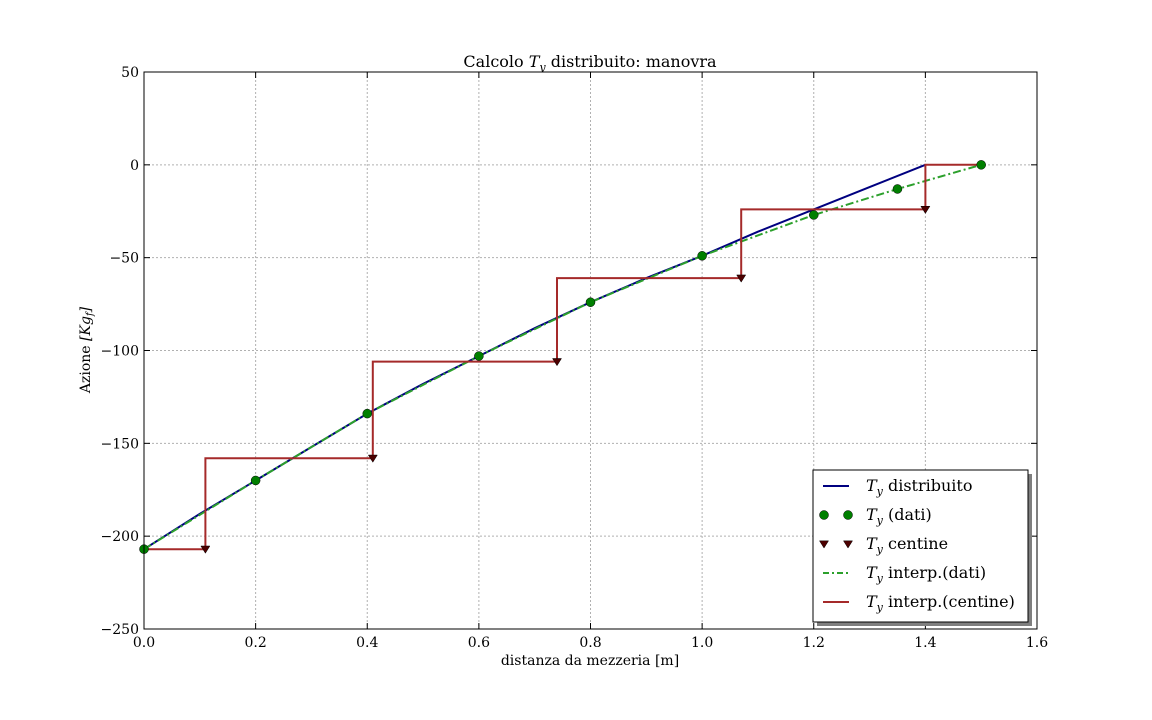 The image size is (1152, 720). What do you see at coordinates (926, 574) in the screenshot?
I see `legend-label-interp-dati: Ty interp.(dati)` at bounding box center [926, 574].